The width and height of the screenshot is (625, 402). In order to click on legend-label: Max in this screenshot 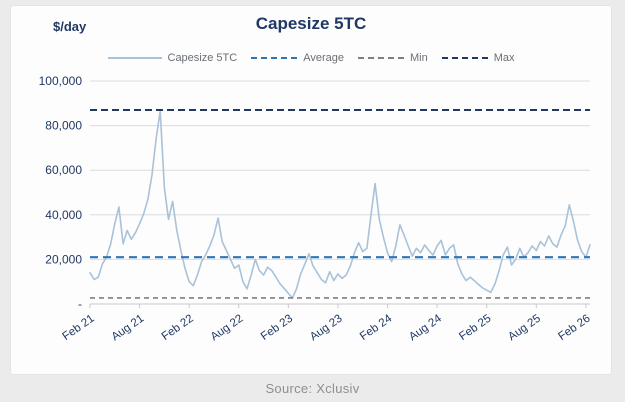, I will do `click(504, 58)`.